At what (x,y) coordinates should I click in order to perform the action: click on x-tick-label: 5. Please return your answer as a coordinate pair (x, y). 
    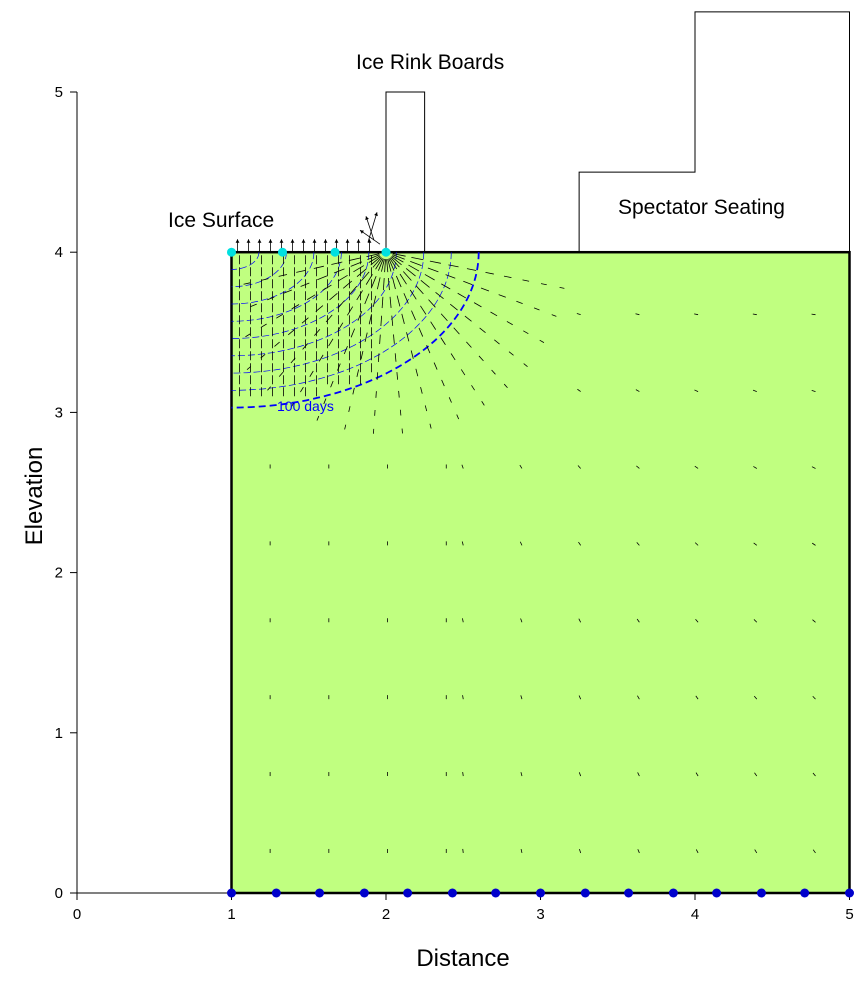
    Looking at the image, I should click on (849, 914).